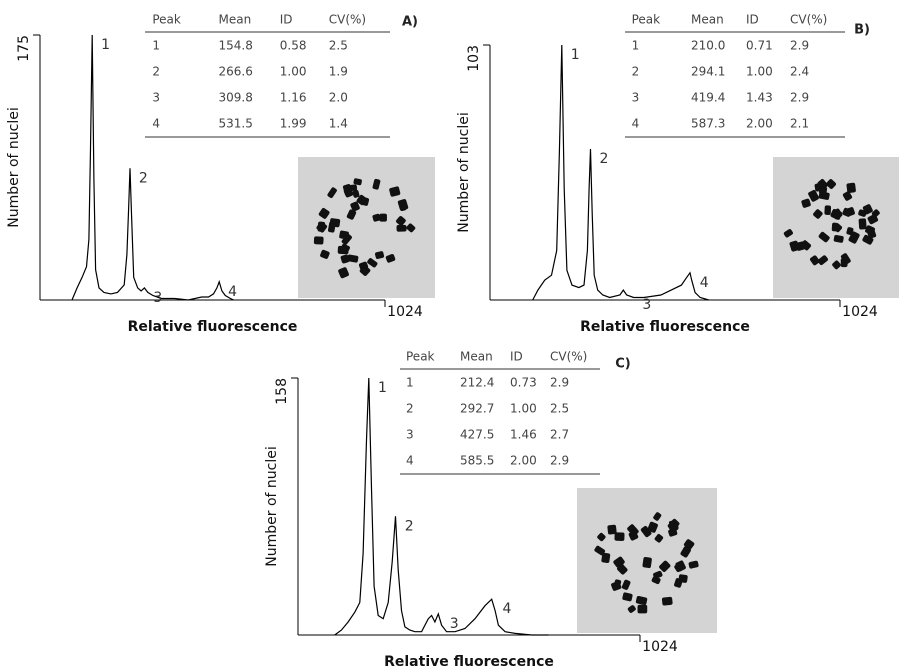  What do you see at coordinates (236, 72) in the screenshot?
I see `table-cell: 266.6` at bounding box center [236, 72].